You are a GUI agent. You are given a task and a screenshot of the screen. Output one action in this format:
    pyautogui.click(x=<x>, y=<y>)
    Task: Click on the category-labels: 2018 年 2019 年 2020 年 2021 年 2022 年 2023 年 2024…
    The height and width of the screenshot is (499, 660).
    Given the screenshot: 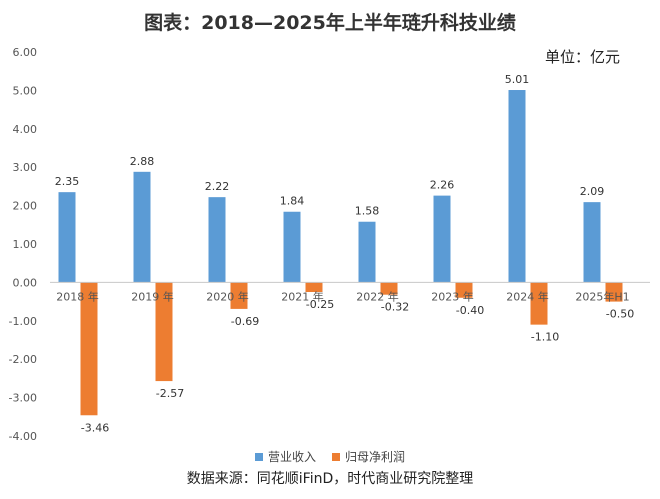 What is the action you would take?
    pyautogui.click(x=342, y=296)
    